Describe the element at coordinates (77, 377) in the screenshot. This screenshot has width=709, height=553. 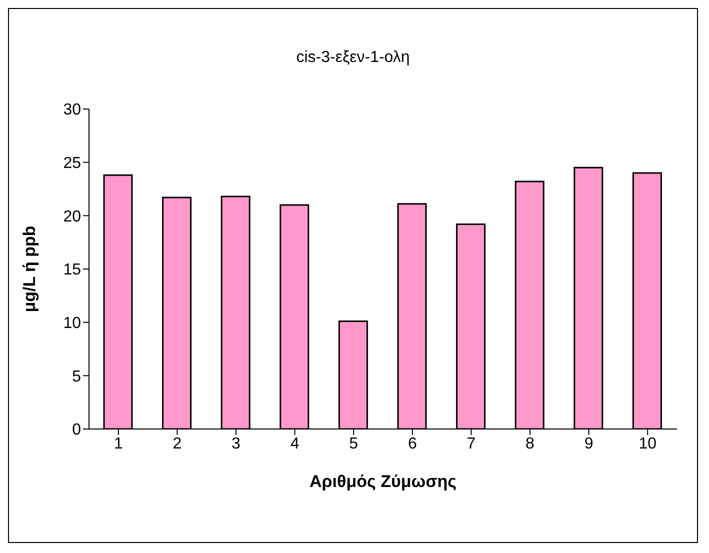
I see `y-tick-label: 5` at that location.